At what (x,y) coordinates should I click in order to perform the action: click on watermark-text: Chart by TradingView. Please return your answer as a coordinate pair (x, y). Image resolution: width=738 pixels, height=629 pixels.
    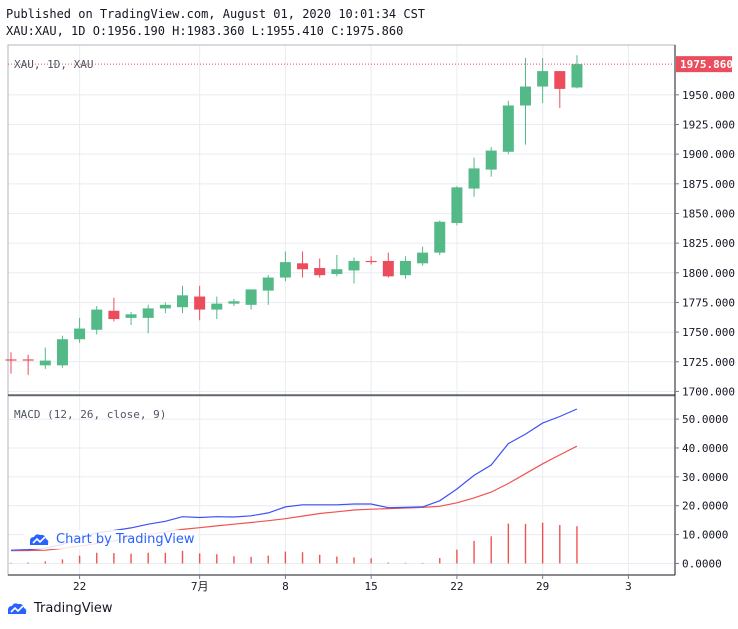
    Looking at the image, I should click on (125, 539).